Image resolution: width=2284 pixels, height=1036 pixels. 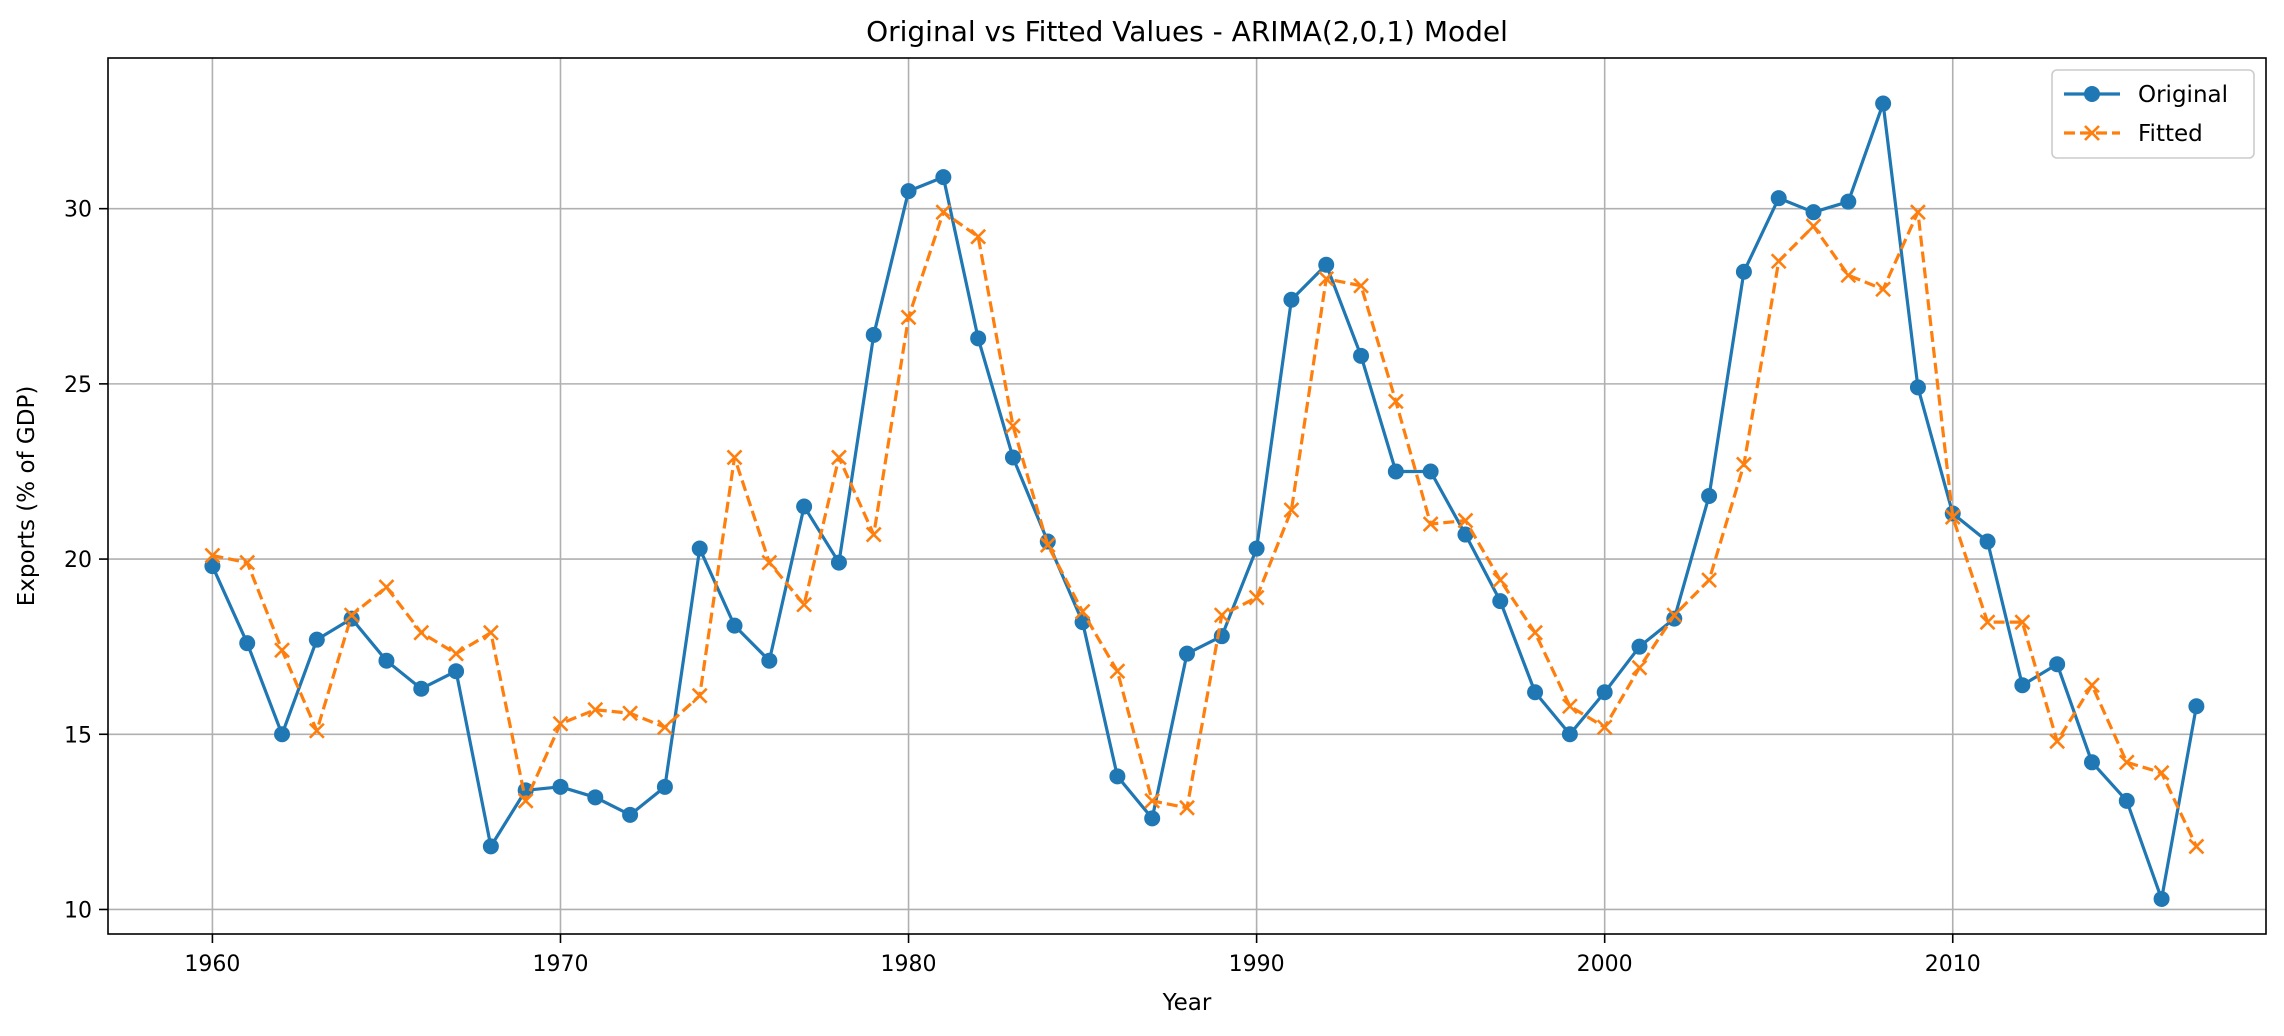 I want to click on legend-box, so click(x=2153, y=114).